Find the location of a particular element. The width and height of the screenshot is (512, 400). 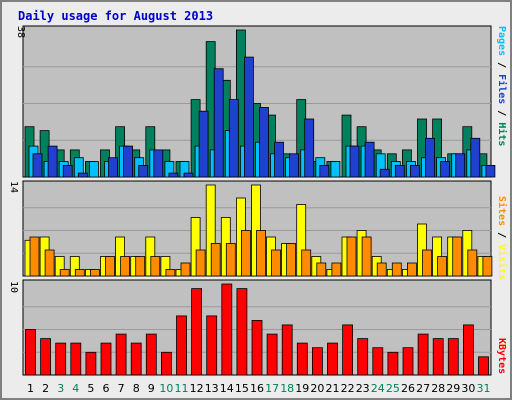

x-tick-label: 13 is located at coordinates (212, 388).